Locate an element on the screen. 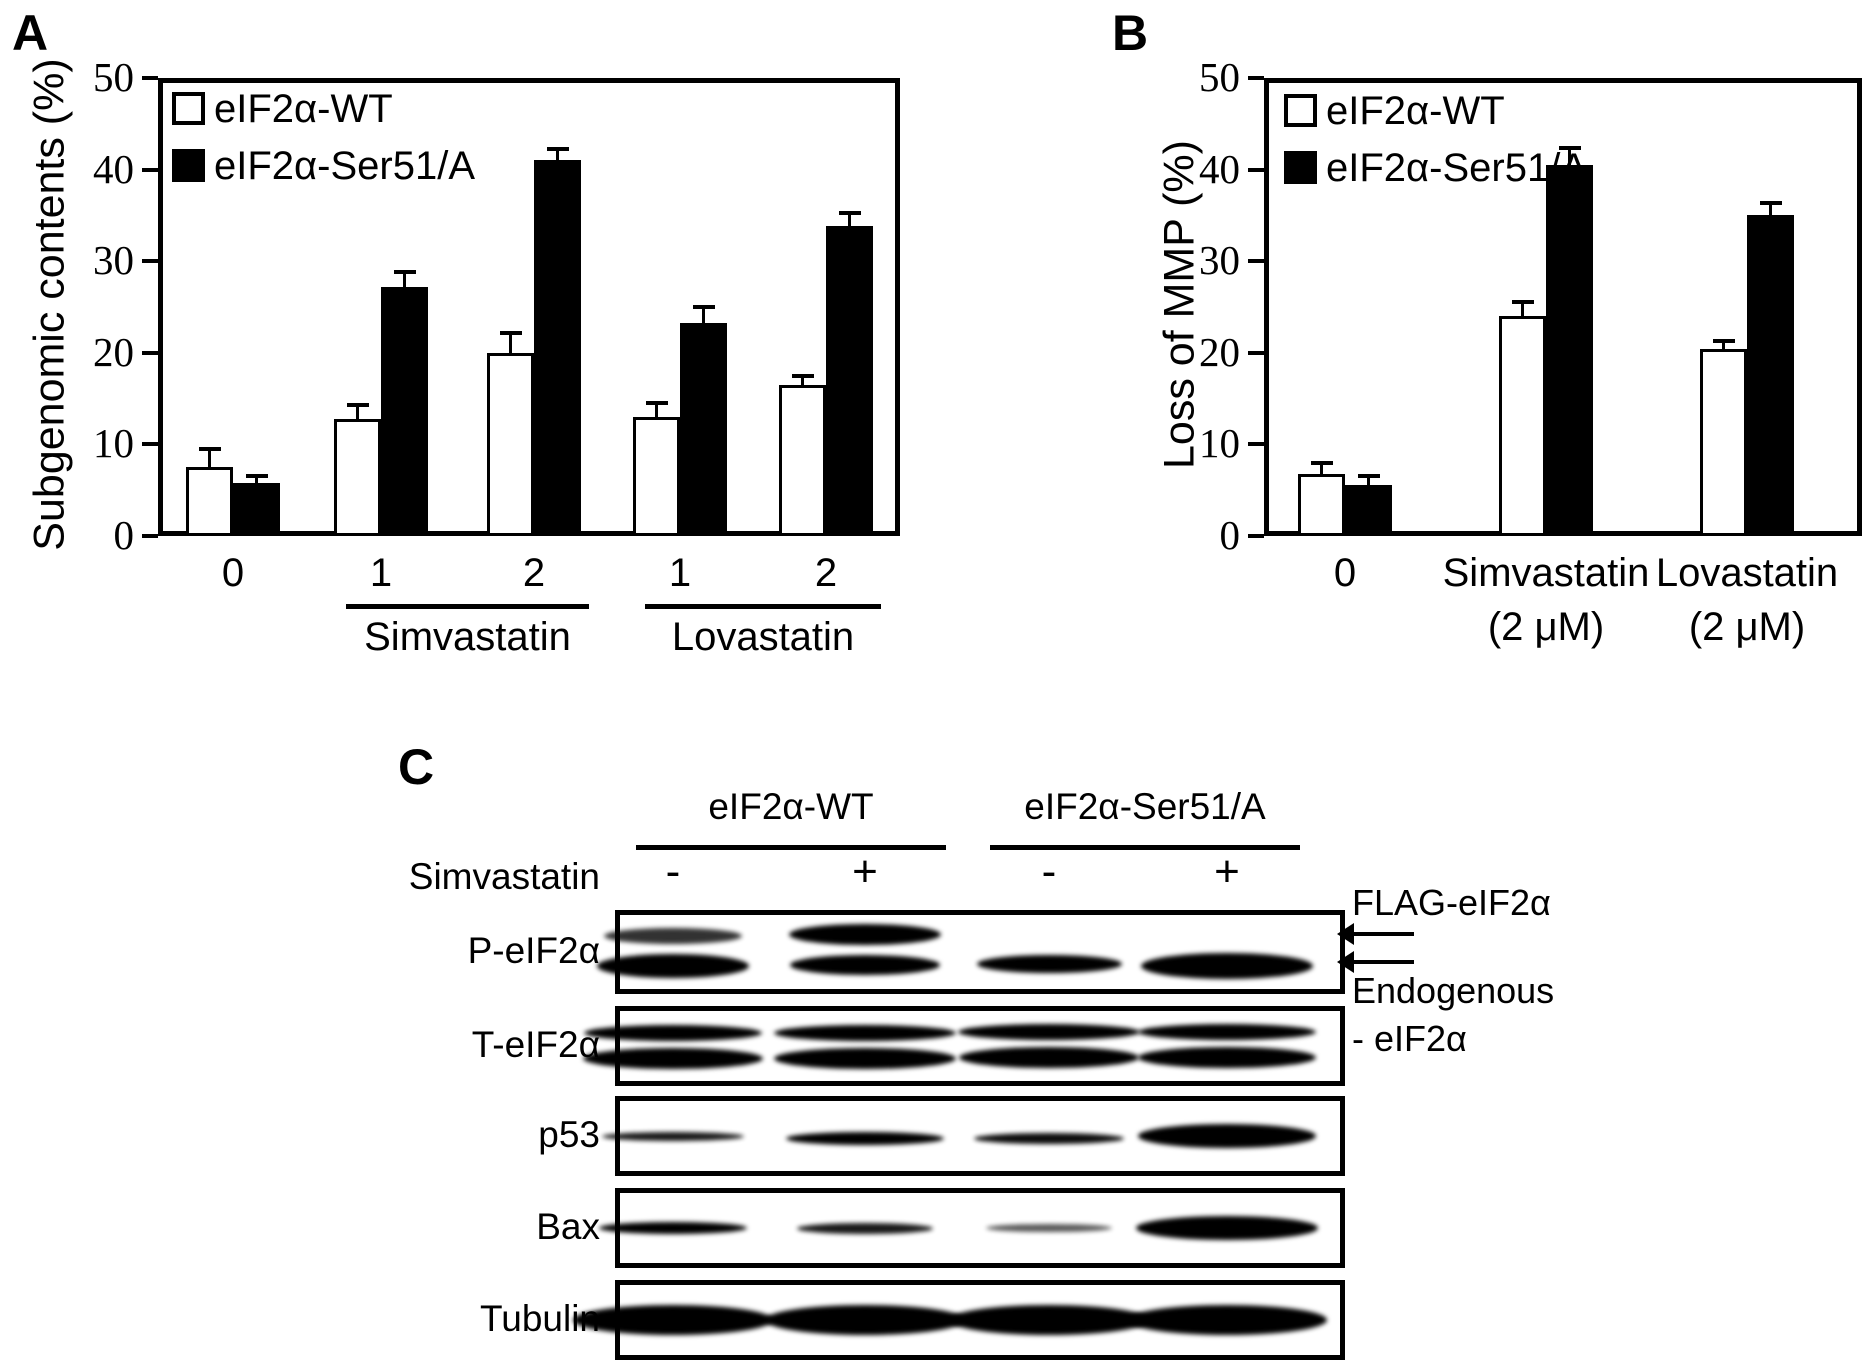 This screenshot has width=1876, height=1370. column-group-label: eIF2α-Ser51/A is located at coordinates (1145, 806).